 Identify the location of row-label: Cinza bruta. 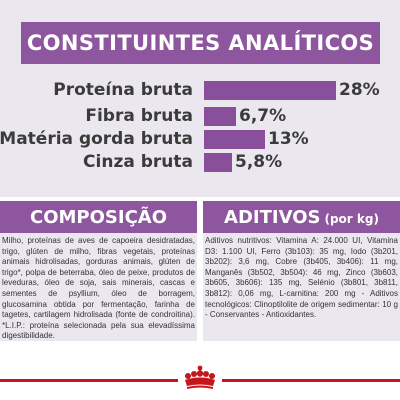
(138, 162).